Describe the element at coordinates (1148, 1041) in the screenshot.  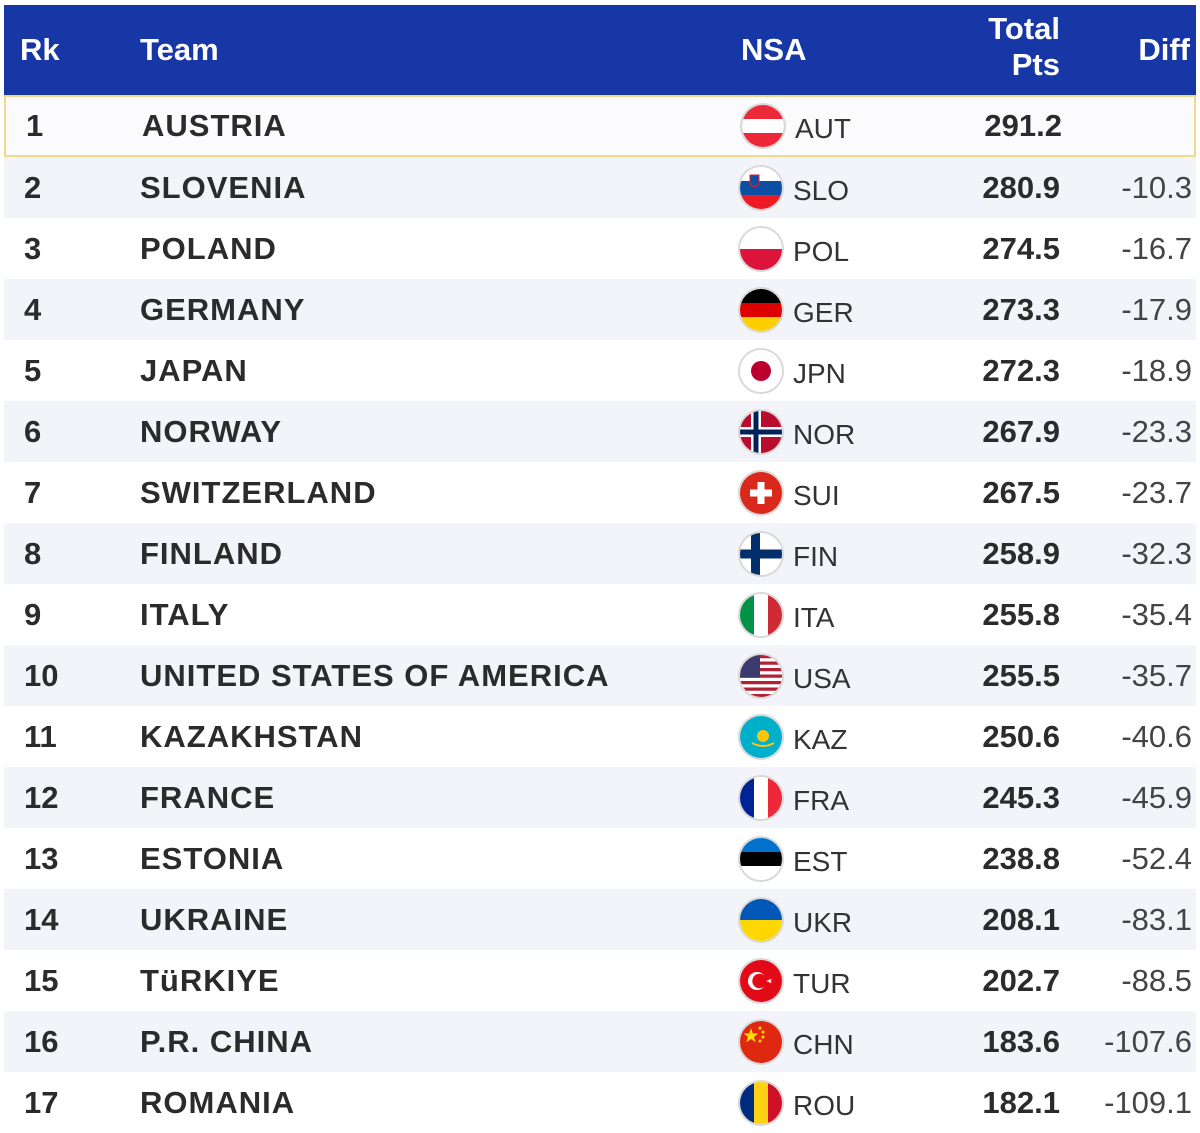
I see `points-diff: -107.6` at that location.